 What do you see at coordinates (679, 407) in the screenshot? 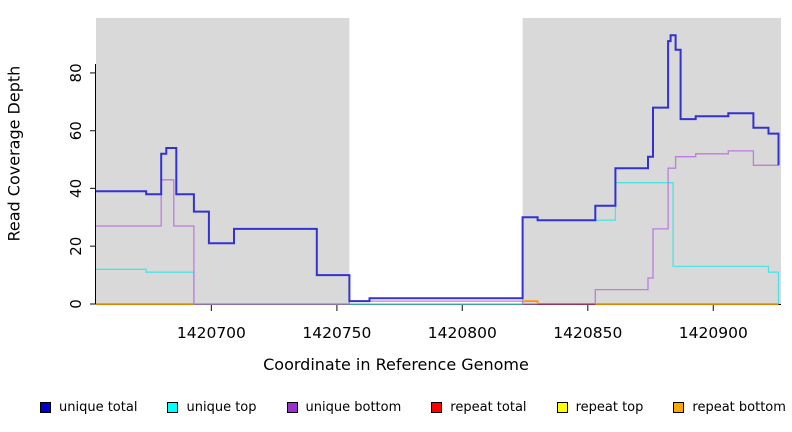
I see `repeat-bottom-swatch-icon` at bounding box center [679, 407].